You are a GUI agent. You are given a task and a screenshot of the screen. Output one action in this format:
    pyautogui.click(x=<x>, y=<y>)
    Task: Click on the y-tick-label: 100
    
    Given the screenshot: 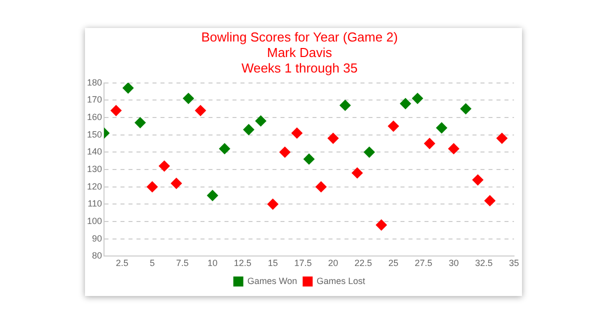 What is the action you would take?
    pyautogui.click(x=94, y=221)
    